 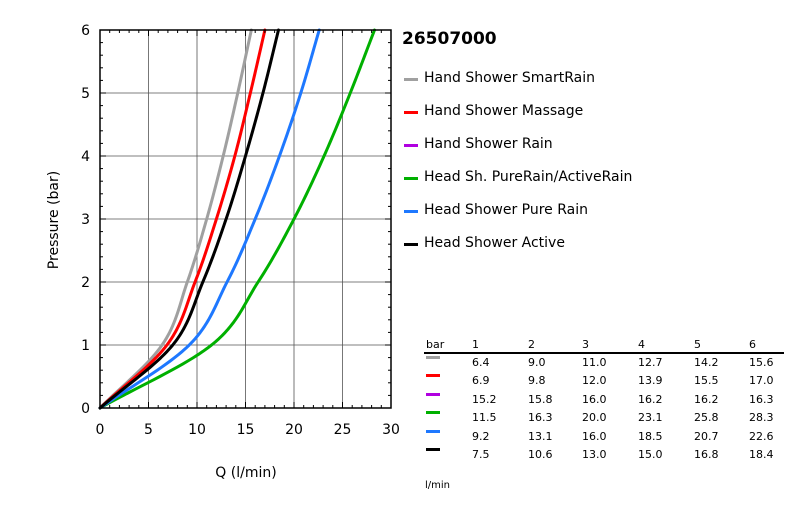 I want to click on table-cell: 12.7, so click(x=650, y=362).